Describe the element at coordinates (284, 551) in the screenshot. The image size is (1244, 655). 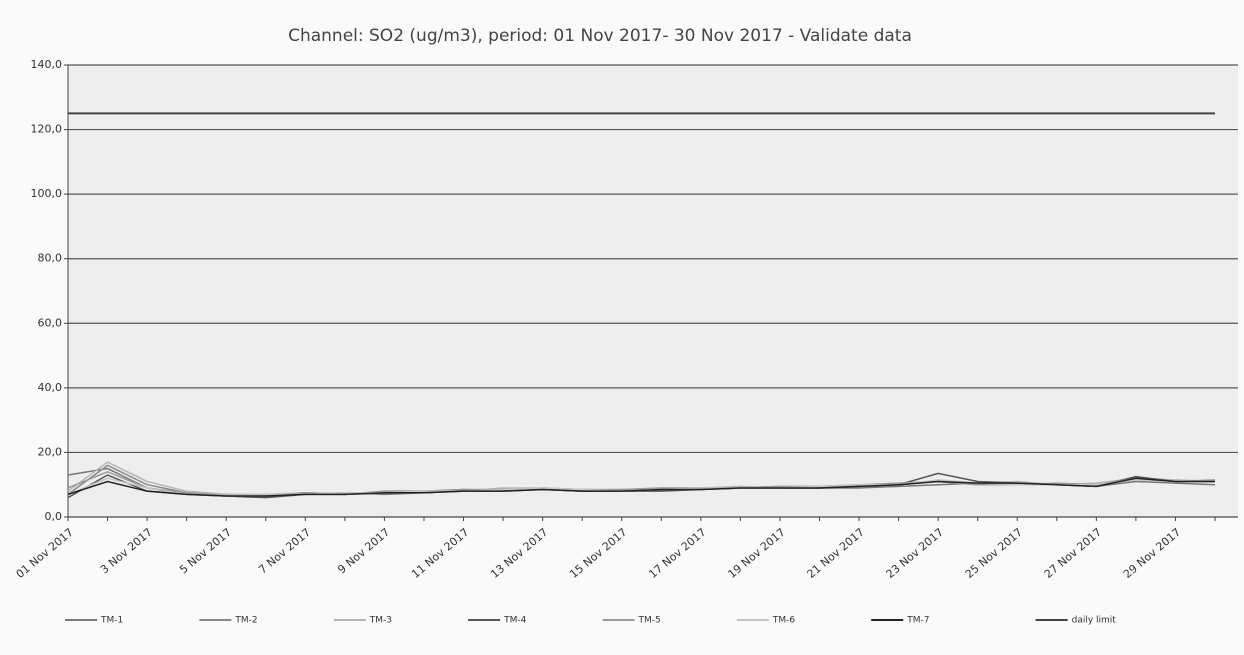
I see `x-tick-label: 7 Nov 2017` at that location.